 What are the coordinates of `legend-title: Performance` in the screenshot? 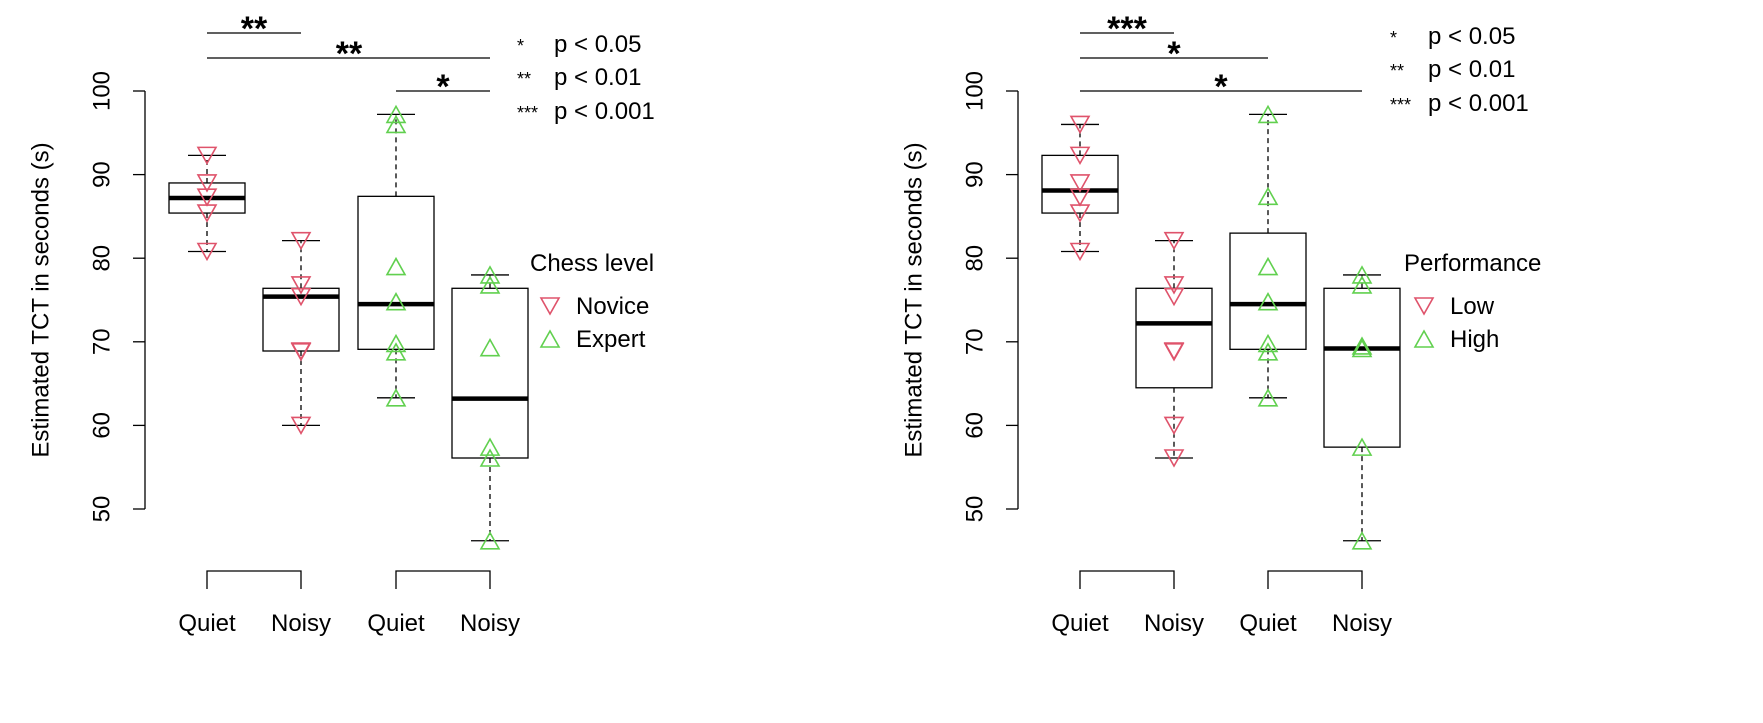 It's located at (1472, 263).